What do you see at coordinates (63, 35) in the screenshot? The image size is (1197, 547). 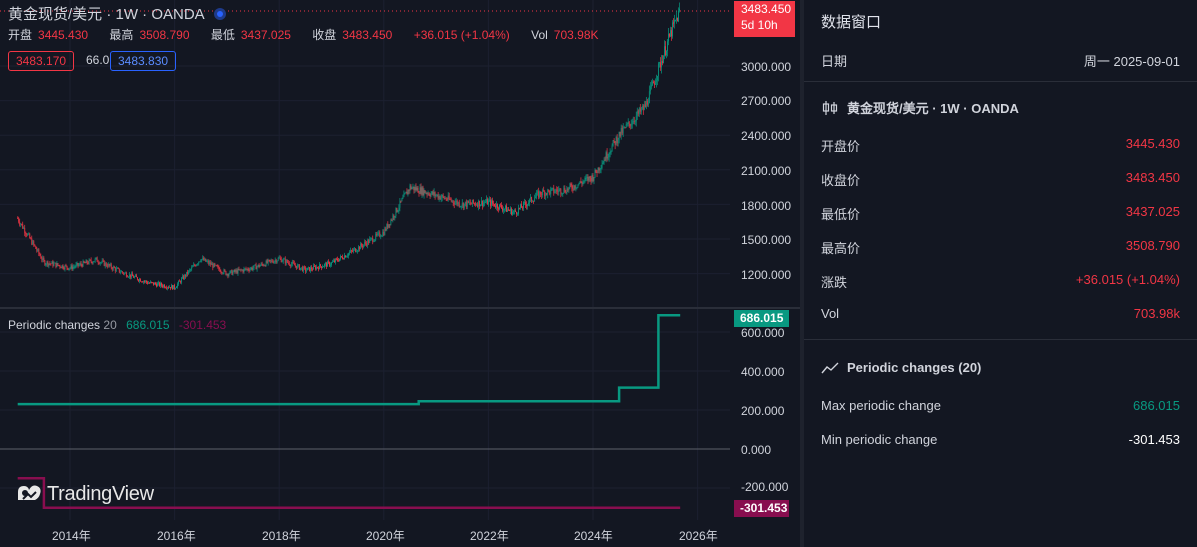 I see `open-value: 3445.430` at bounding box center [63, 35].